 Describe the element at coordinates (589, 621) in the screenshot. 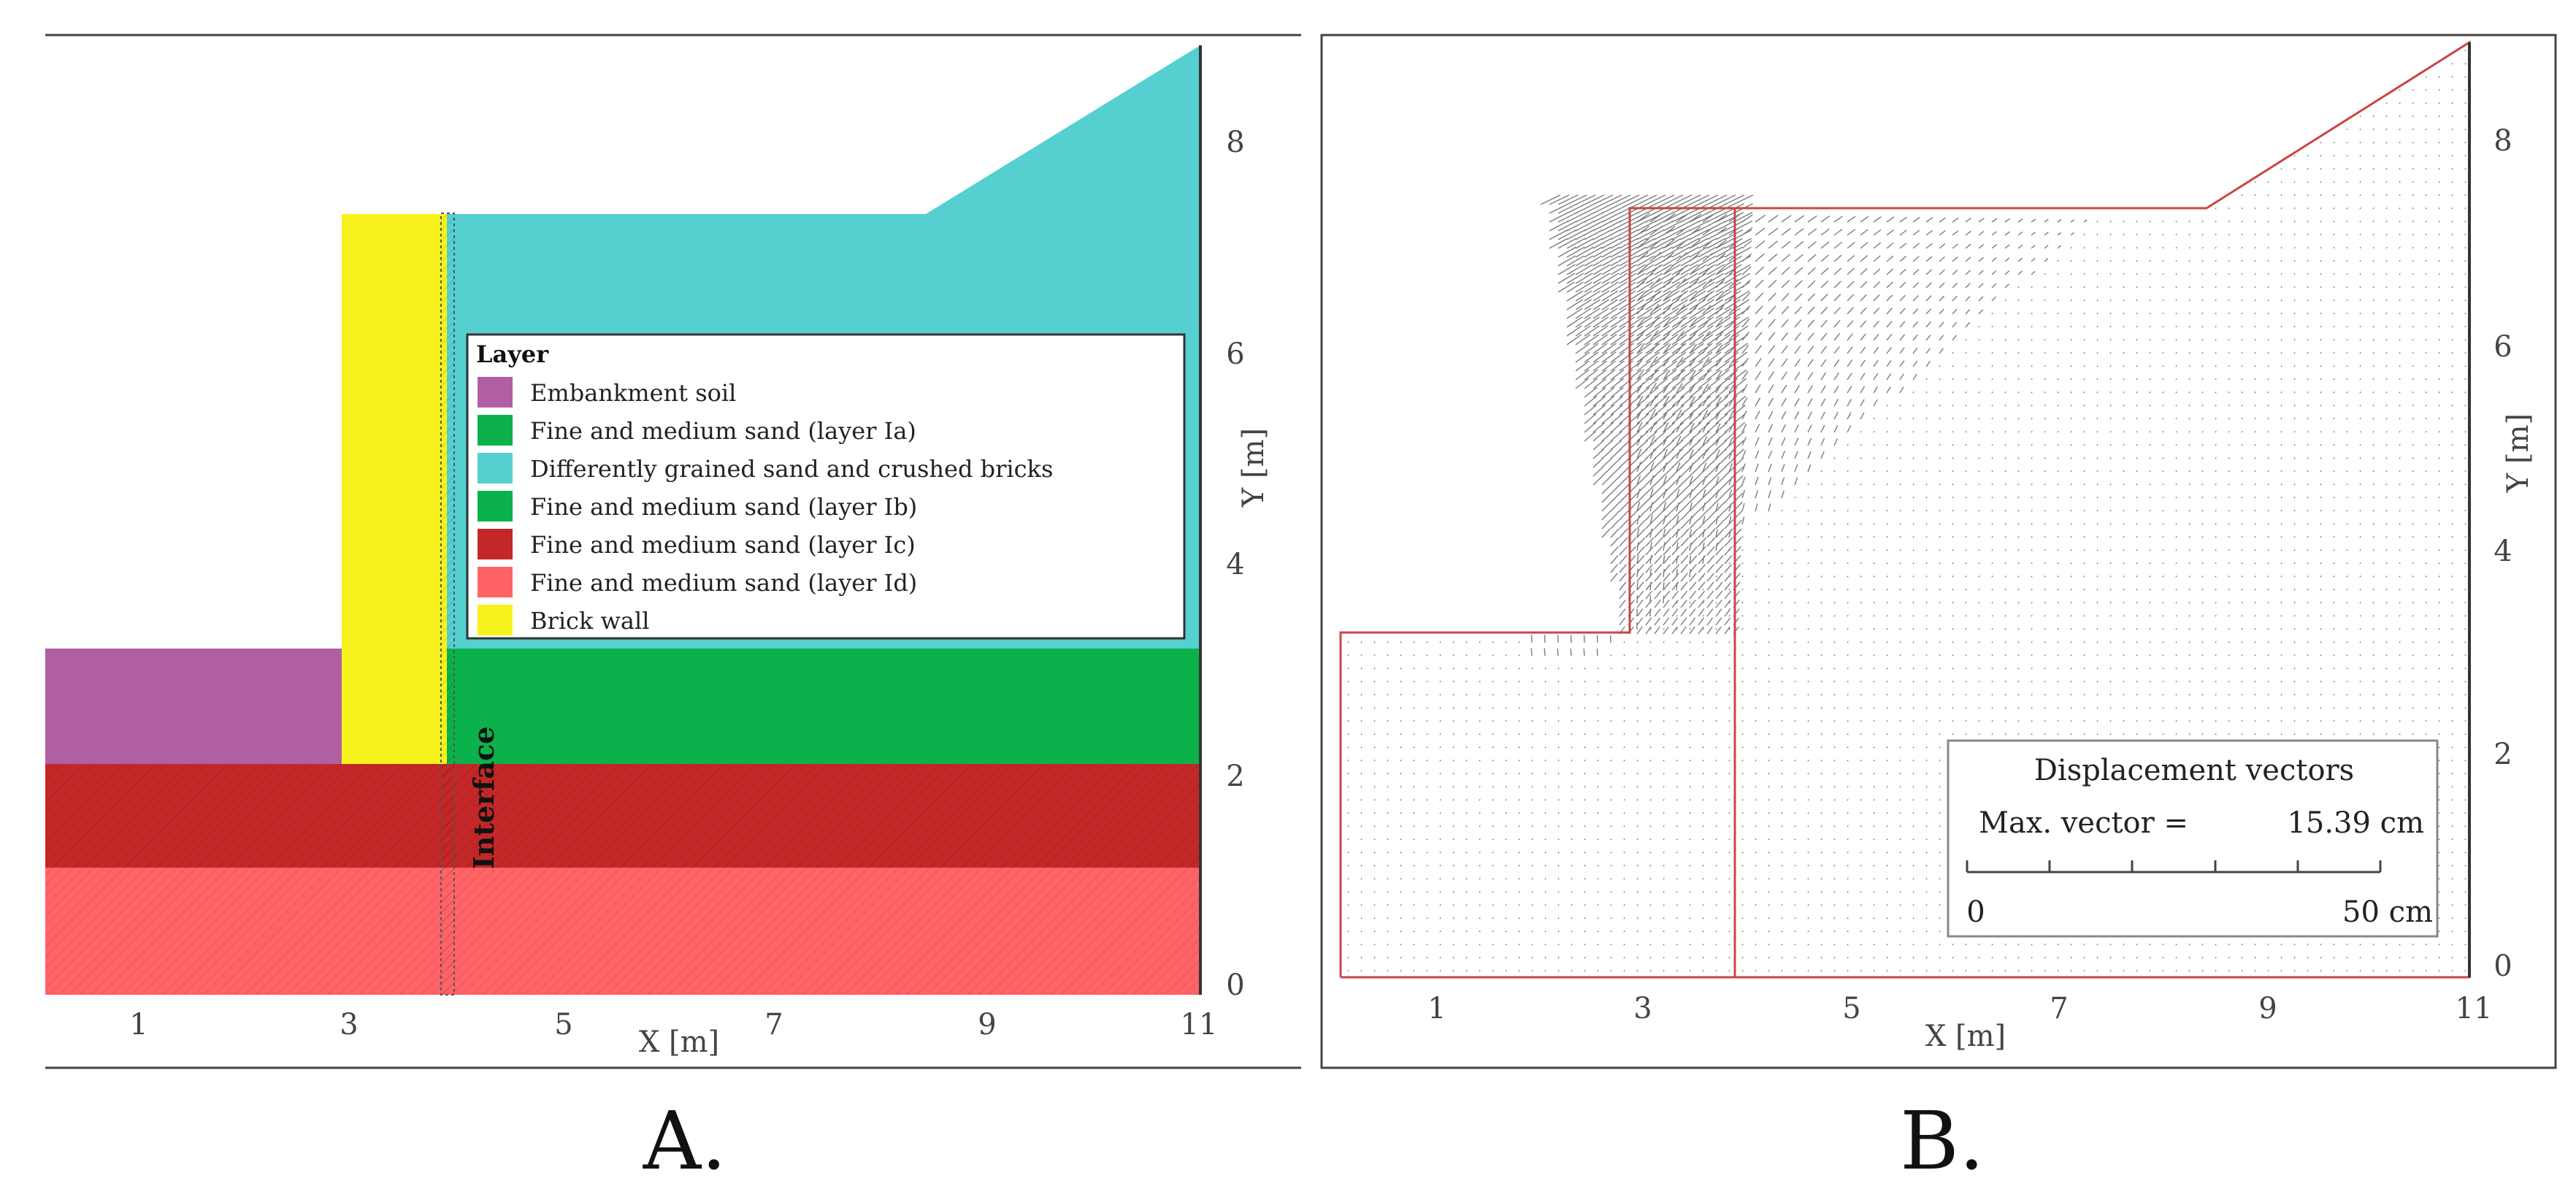

I see `legend-item-label: Brick wall` at that location.